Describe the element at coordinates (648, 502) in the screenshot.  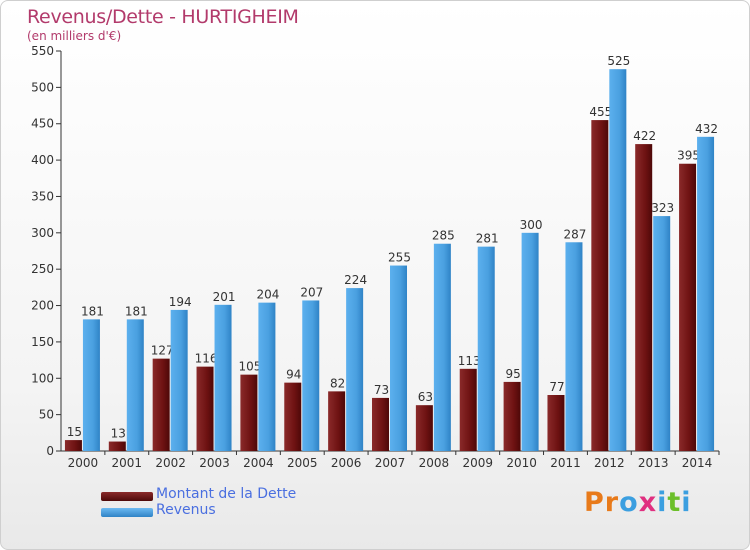
I see `logo-letter: x` at that location.